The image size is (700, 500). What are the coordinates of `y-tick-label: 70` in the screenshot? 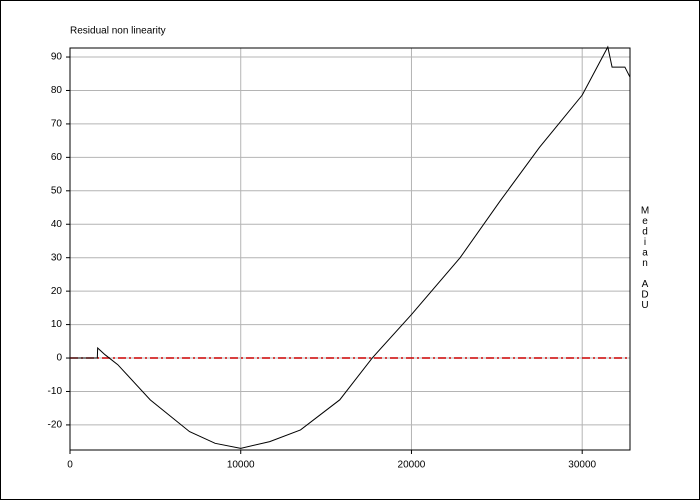 It's located at (57, 124).